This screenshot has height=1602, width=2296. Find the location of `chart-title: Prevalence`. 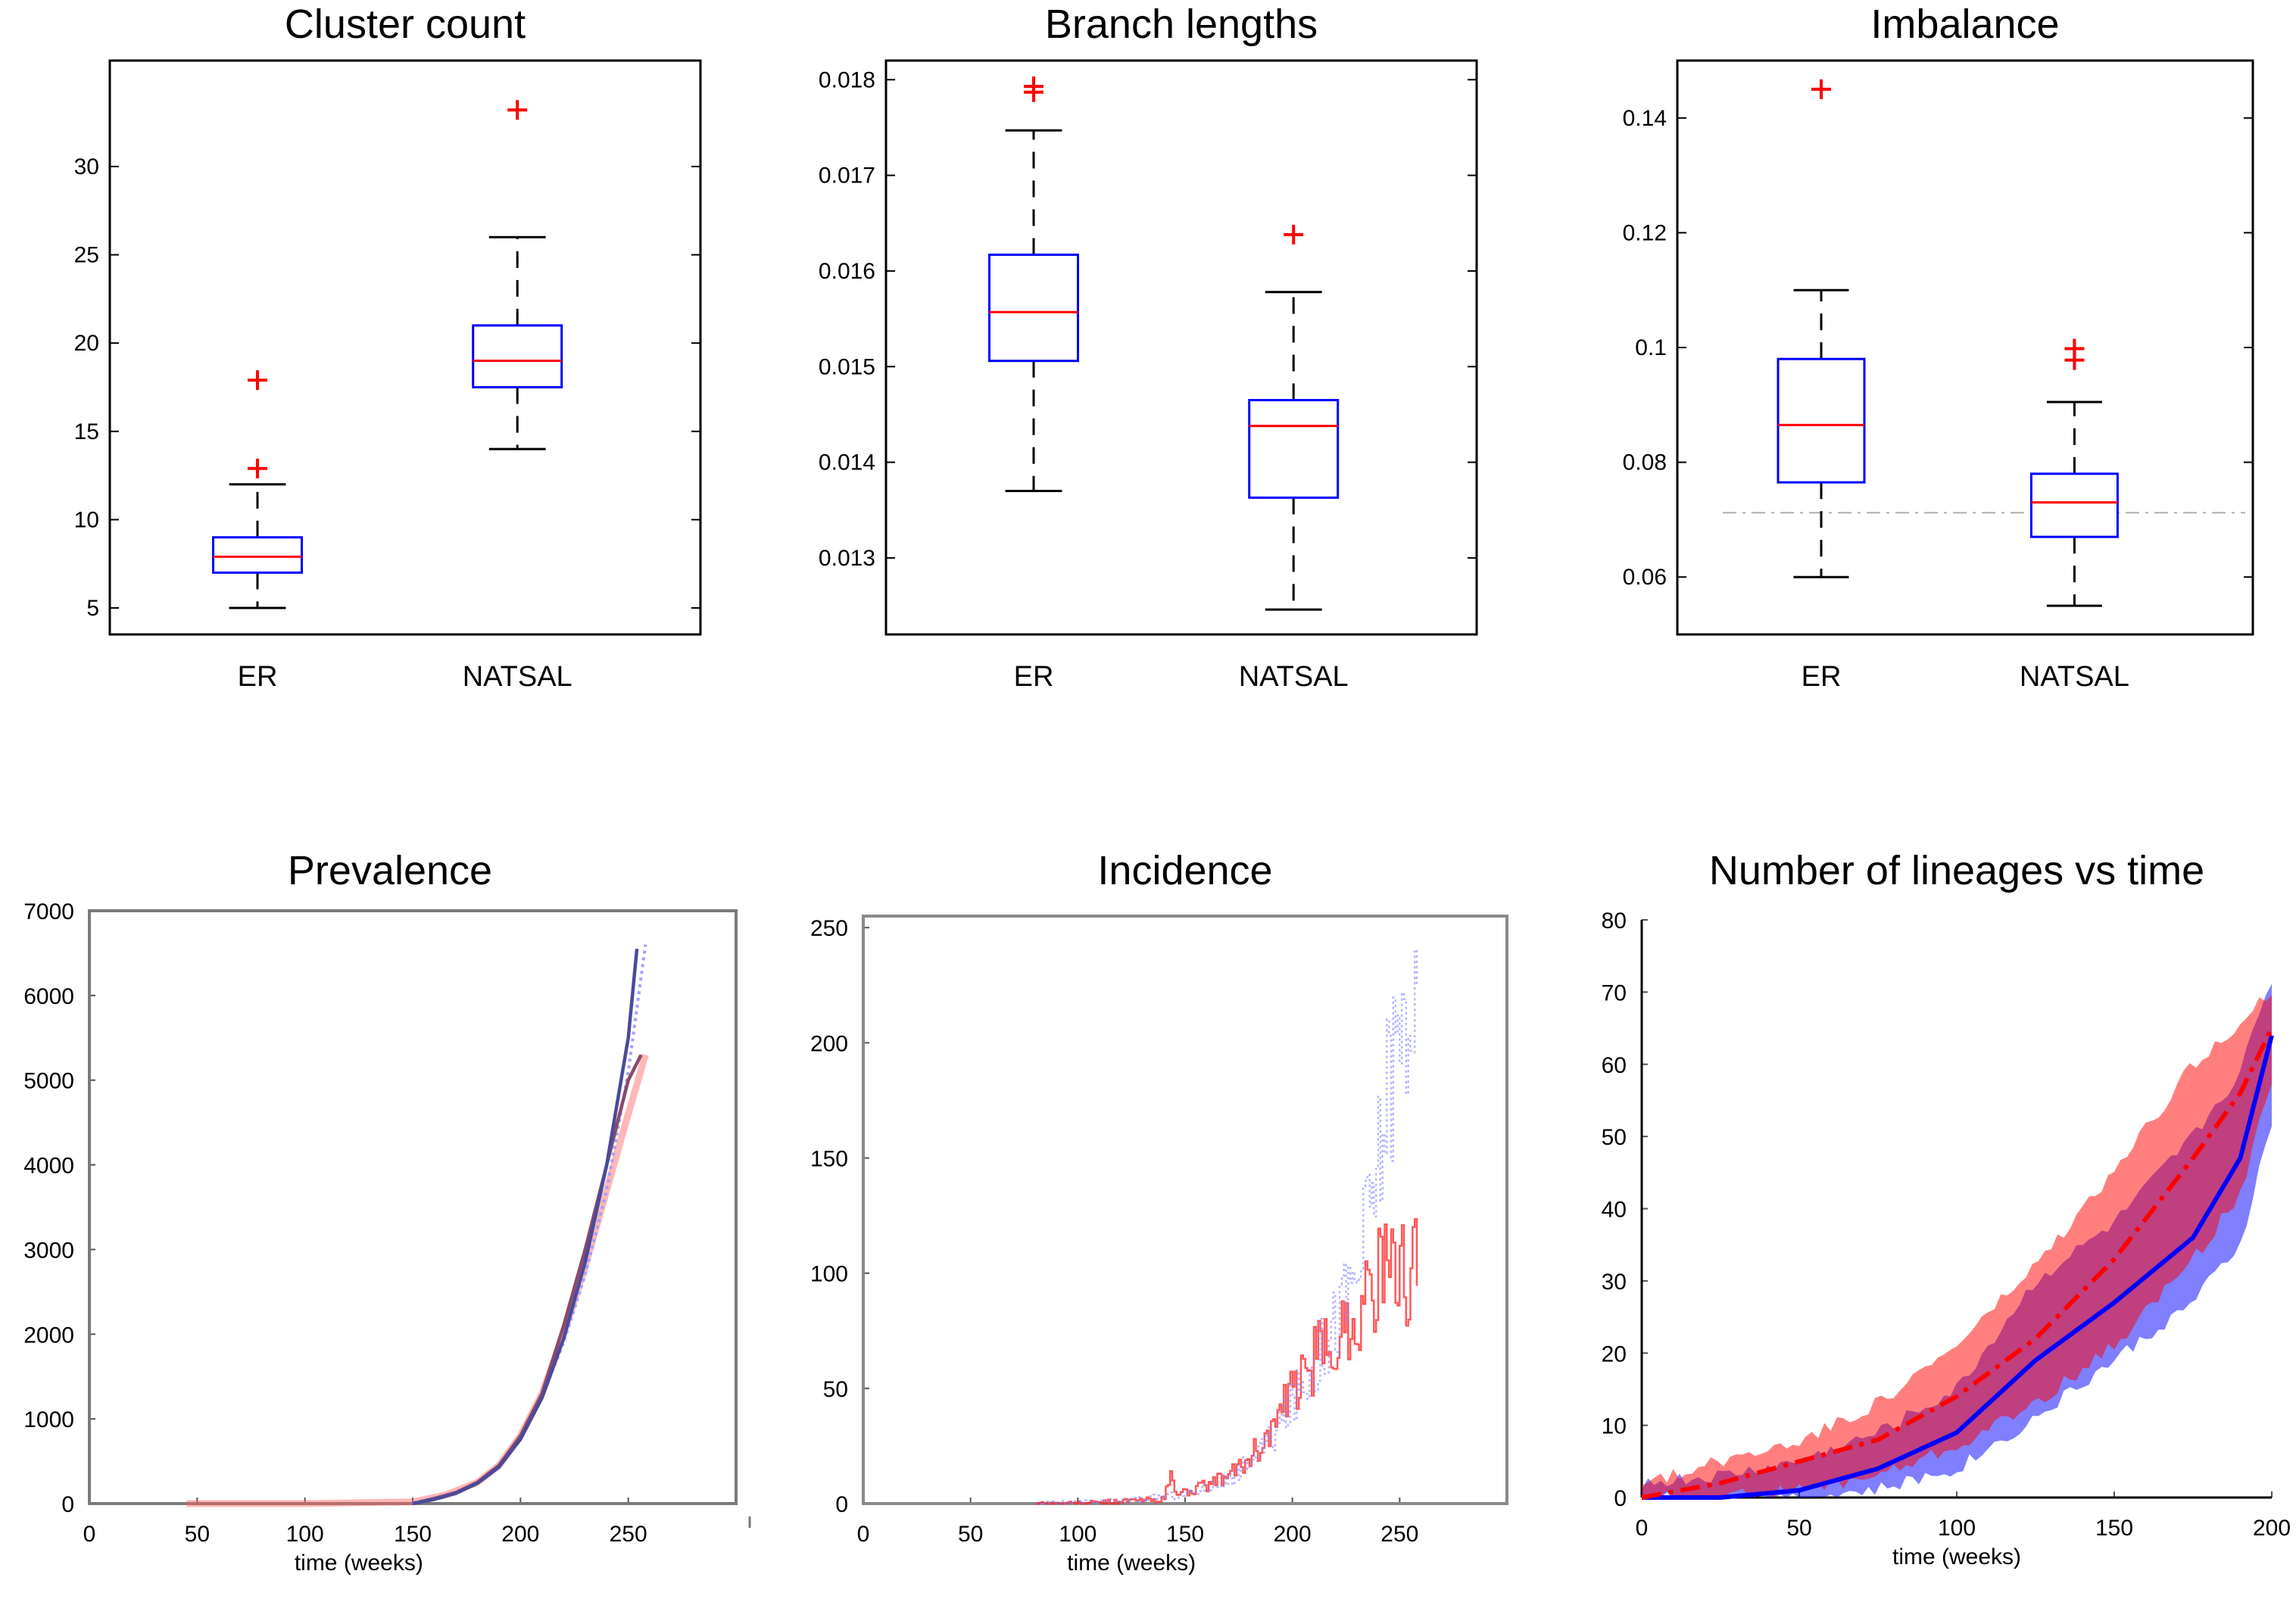

chart-title: Prevalence is located at coordinates (390, 870).